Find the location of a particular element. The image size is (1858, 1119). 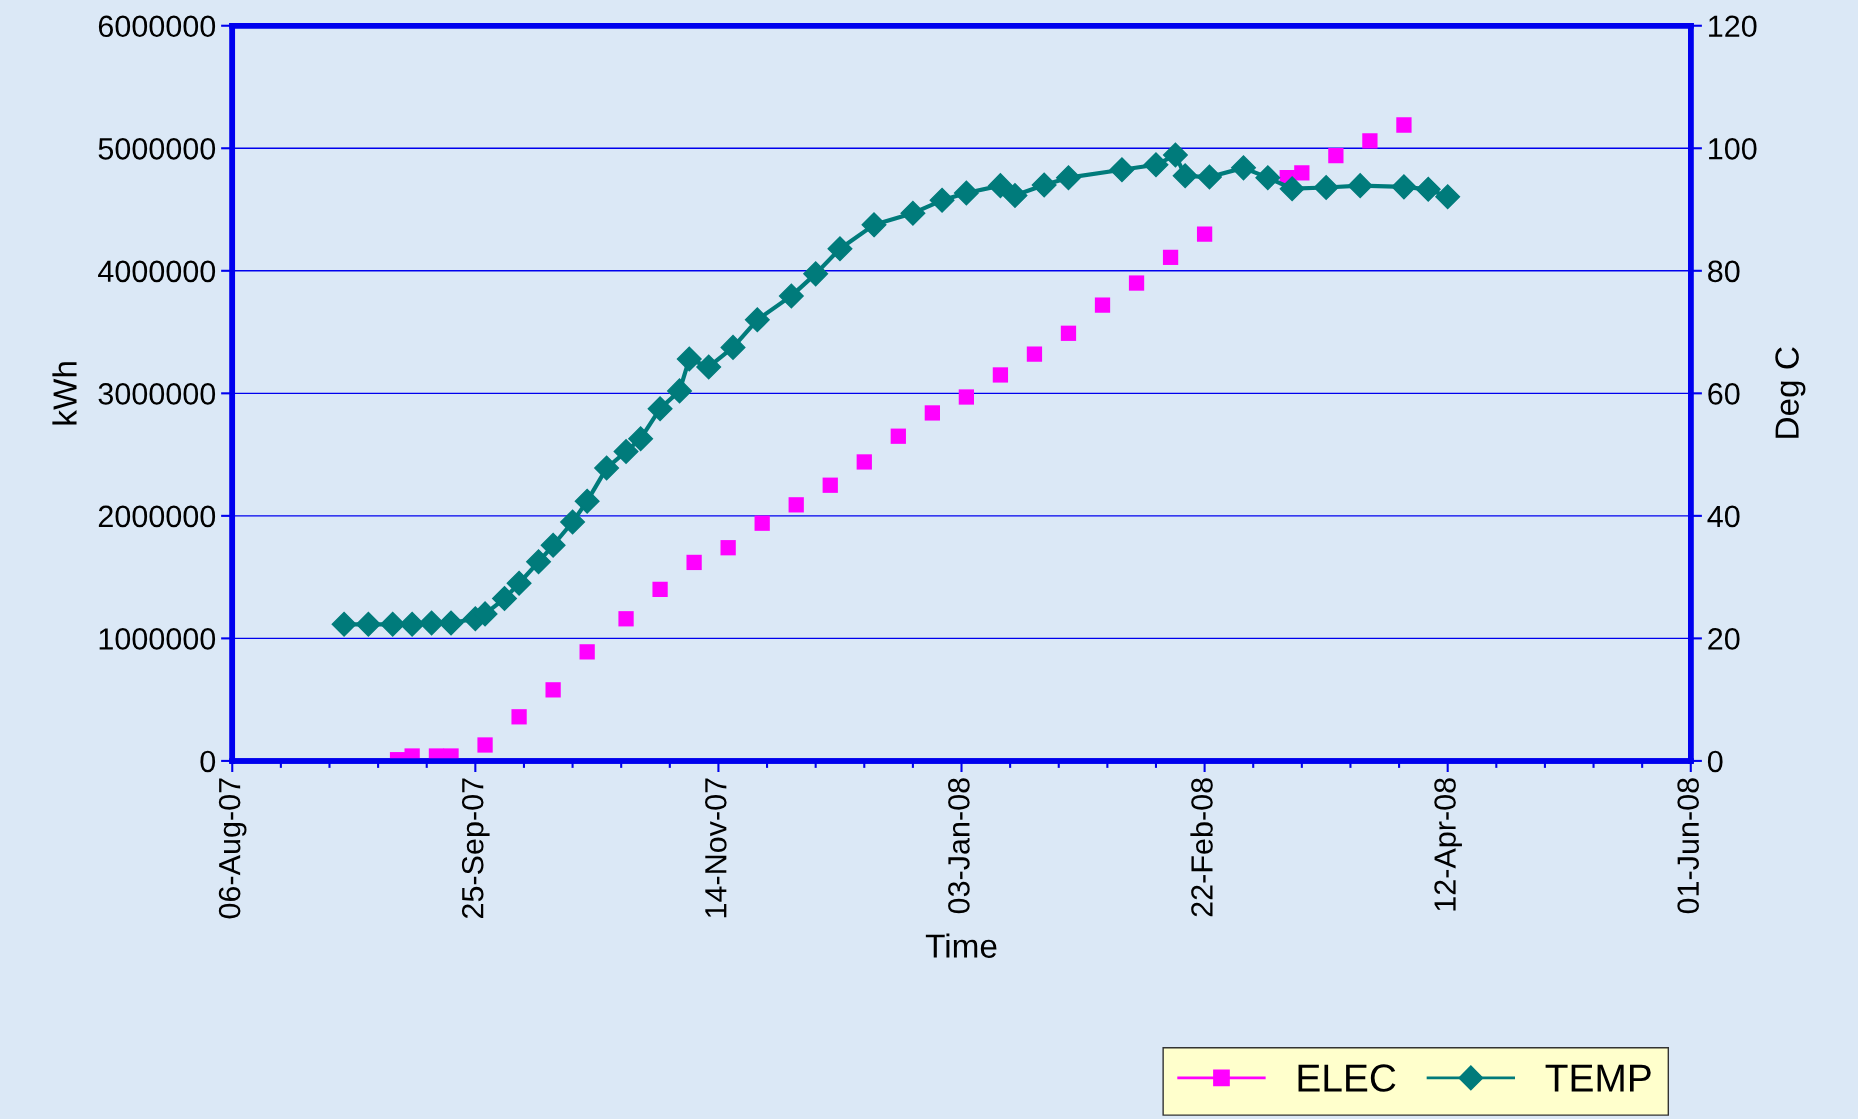

y-tick-label: 6000000 is located at coordinates (157, 26).